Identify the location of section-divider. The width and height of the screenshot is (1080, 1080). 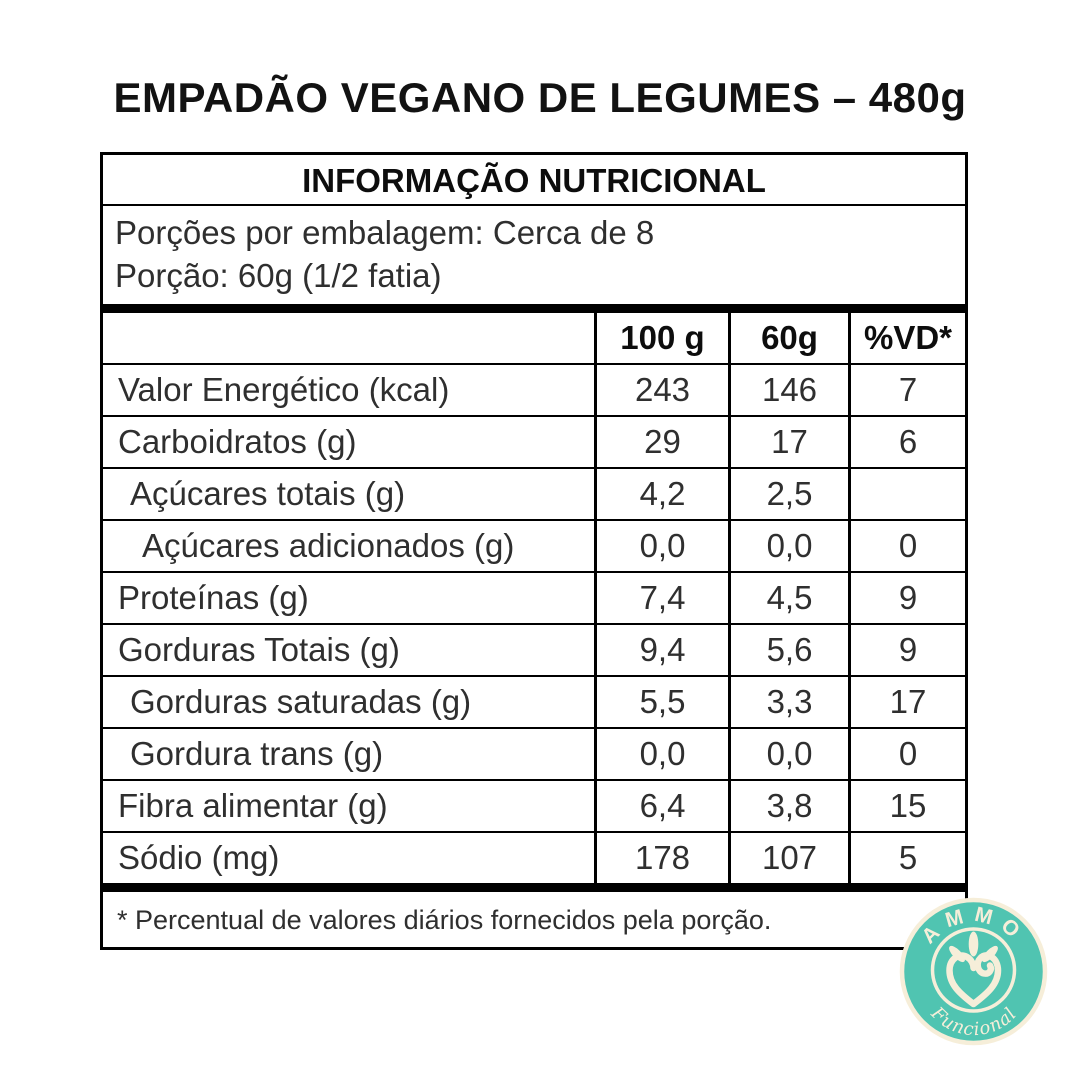
(534, 887).